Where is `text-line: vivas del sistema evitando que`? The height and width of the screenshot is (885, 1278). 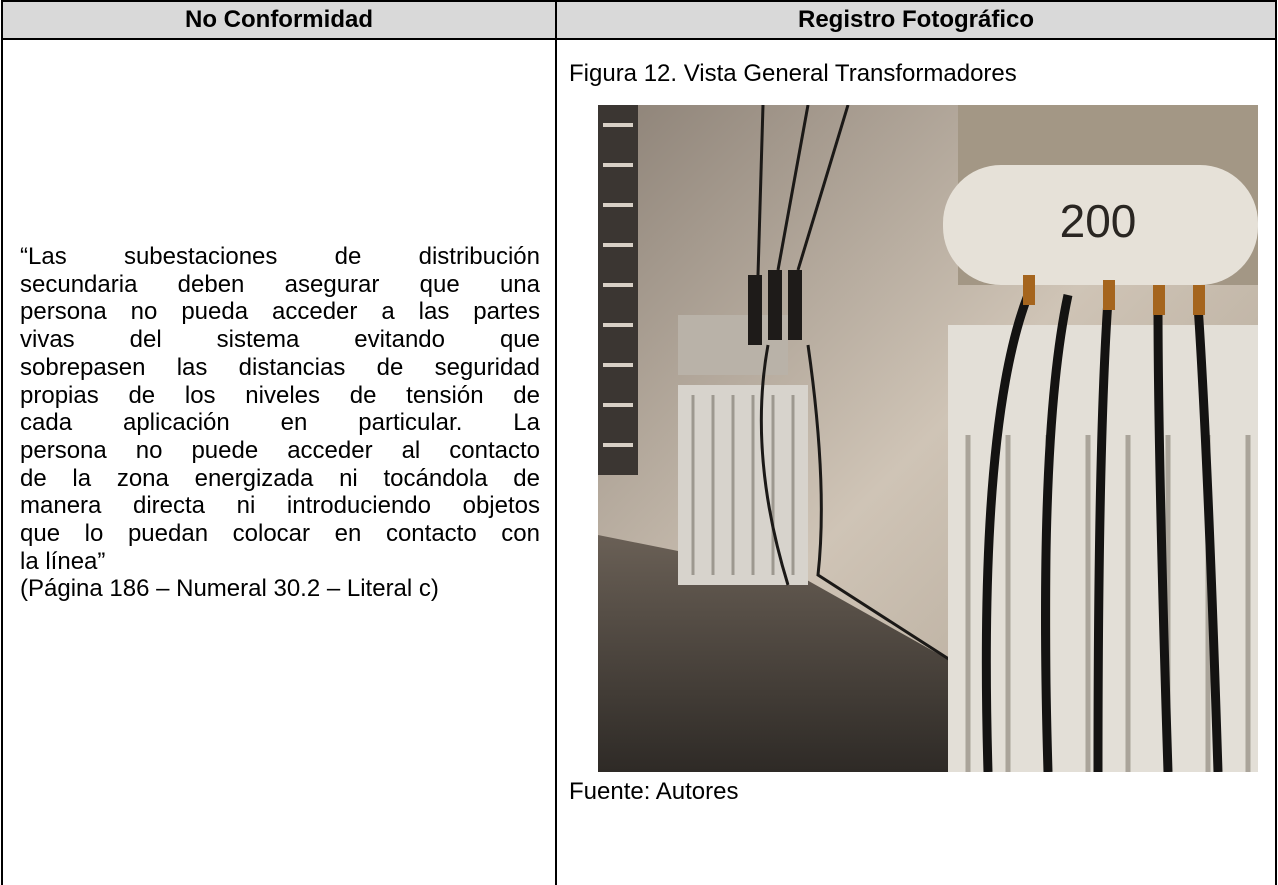 text-line: vivas del sistema evitando que is located at coordinates (280, 340).